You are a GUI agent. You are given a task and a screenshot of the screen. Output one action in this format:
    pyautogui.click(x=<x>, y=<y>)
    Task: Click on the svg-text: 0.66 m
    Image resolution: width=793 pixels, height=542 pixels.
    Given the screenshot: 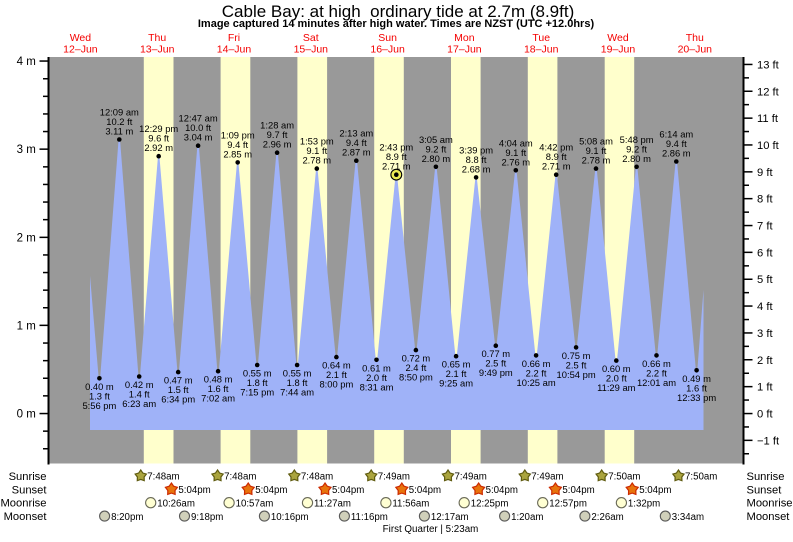 What is the action you would take?
    pyautogui.click(x=656, y=363)
    